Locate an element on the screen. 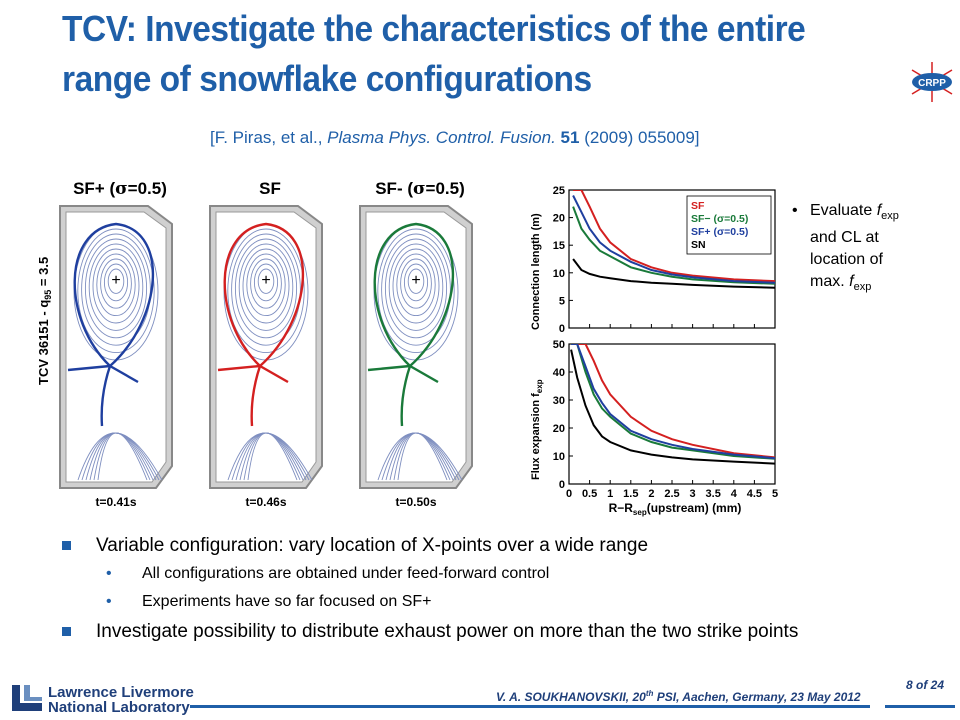  svg-text: CRPP is located at coordinates (932, 83).